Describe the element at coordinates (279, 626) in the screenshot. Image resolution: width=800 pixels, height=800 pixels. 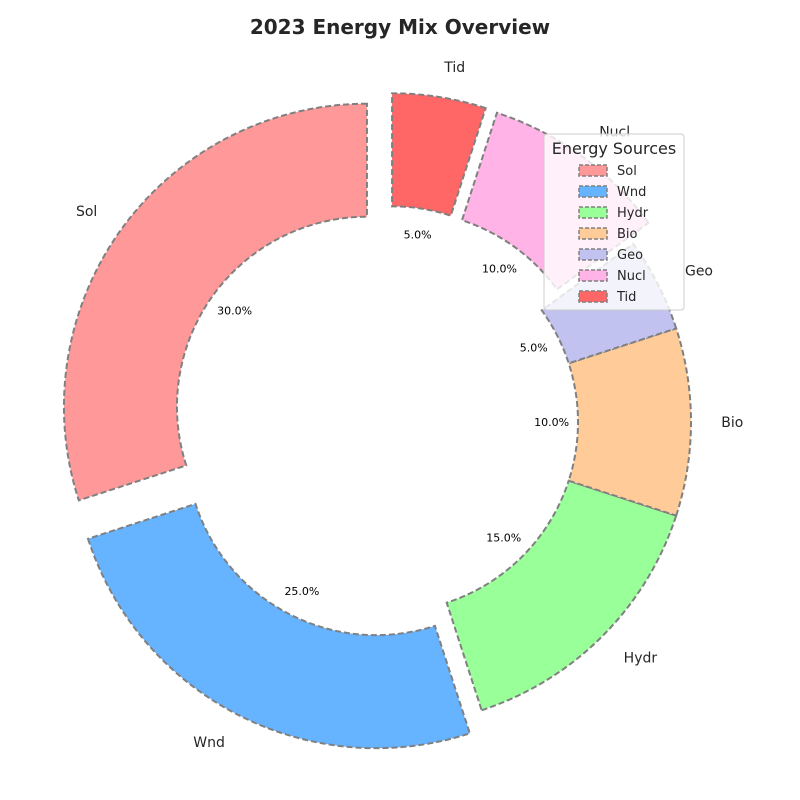
I see `slice-wnd` at that location.